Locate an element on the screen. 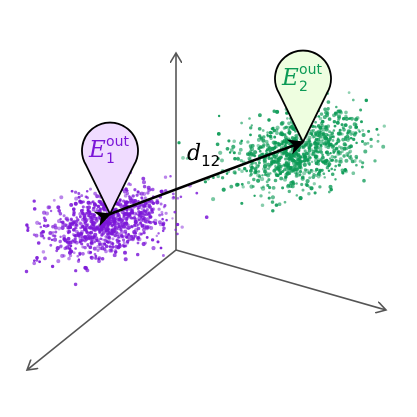 The width and height of the screenshot is (417, 417). cluster-1-label: E out 1 is located at coordinates (110, 150).